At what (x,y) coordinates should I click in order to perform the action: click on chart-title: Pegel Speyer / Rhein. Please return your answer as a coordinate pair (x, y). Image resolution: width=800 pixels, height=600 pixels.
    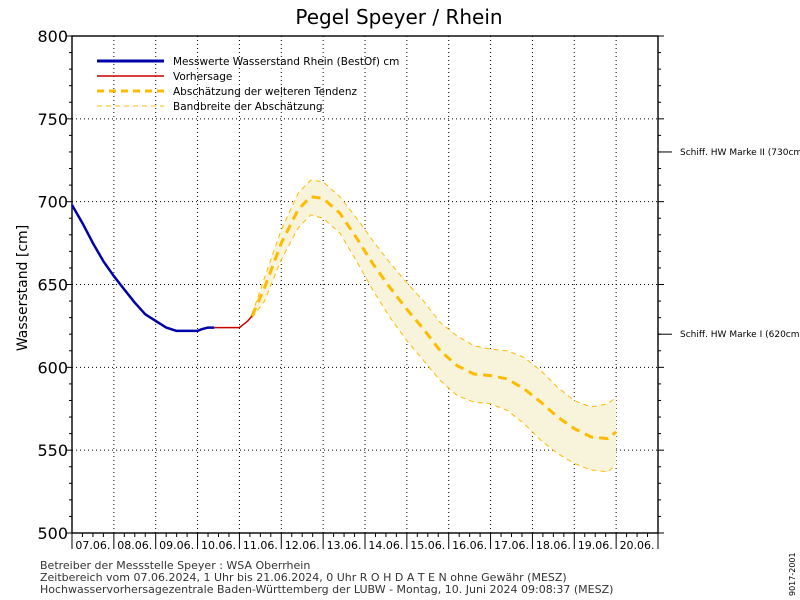
    Looking at the image, I should click on (398, 17).